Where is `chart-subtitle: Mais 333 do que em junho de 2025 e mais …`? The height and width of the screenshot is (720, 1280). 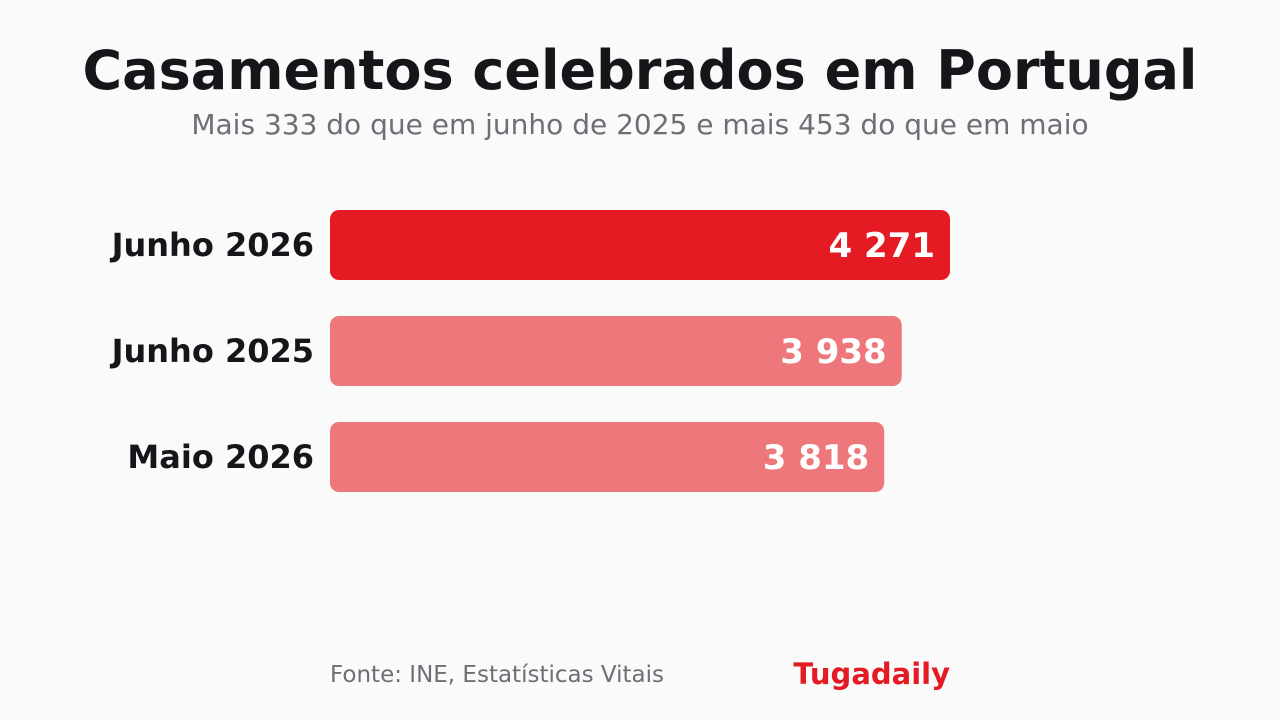 chart-subtitle: Mais 333 do que em junho de 2025 e mais … is located at coordinates (640, 124).